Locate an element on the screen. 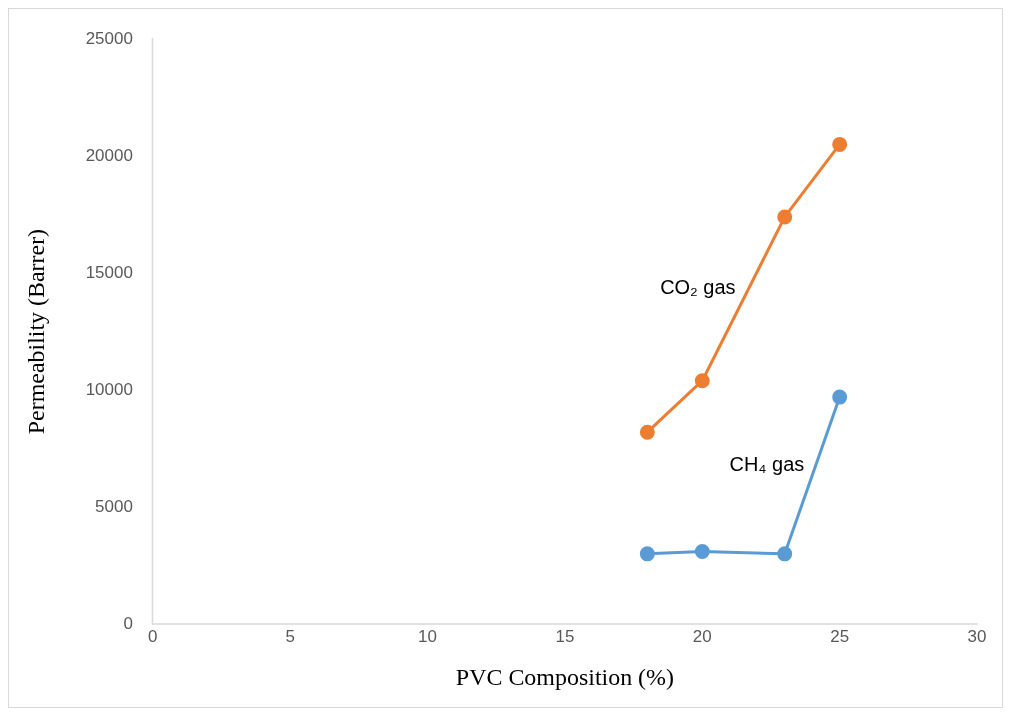  x-tick-label: 0 is located at coordinates (153, 636).